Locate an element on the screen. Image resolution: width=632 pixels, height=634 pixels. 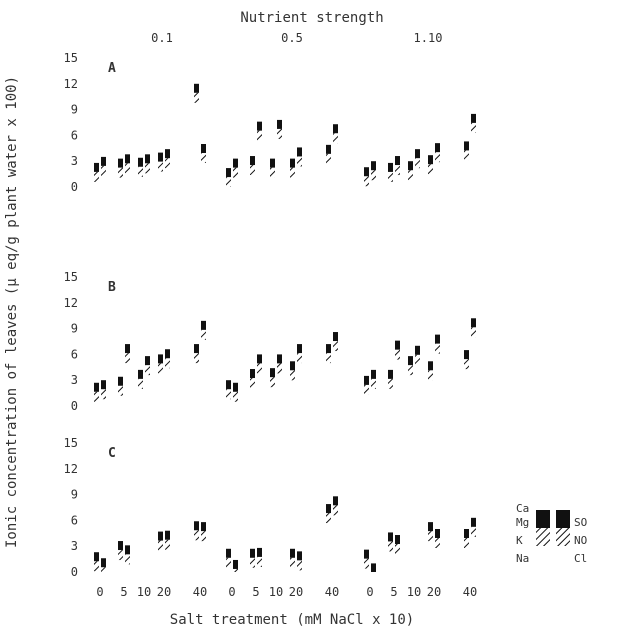
legend-so: SO is located at coordinates (580, 522).